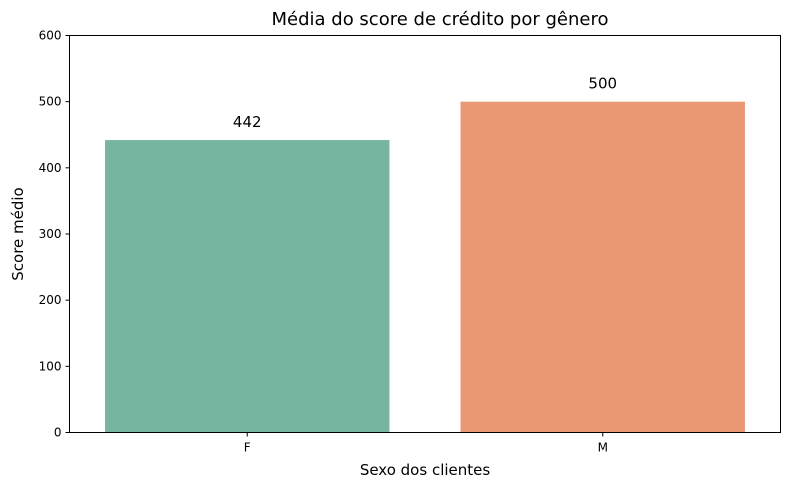  Describe the element at coordinates (18, 234) in the screenshot. I see `y-axis-label: Score médio` at that location.